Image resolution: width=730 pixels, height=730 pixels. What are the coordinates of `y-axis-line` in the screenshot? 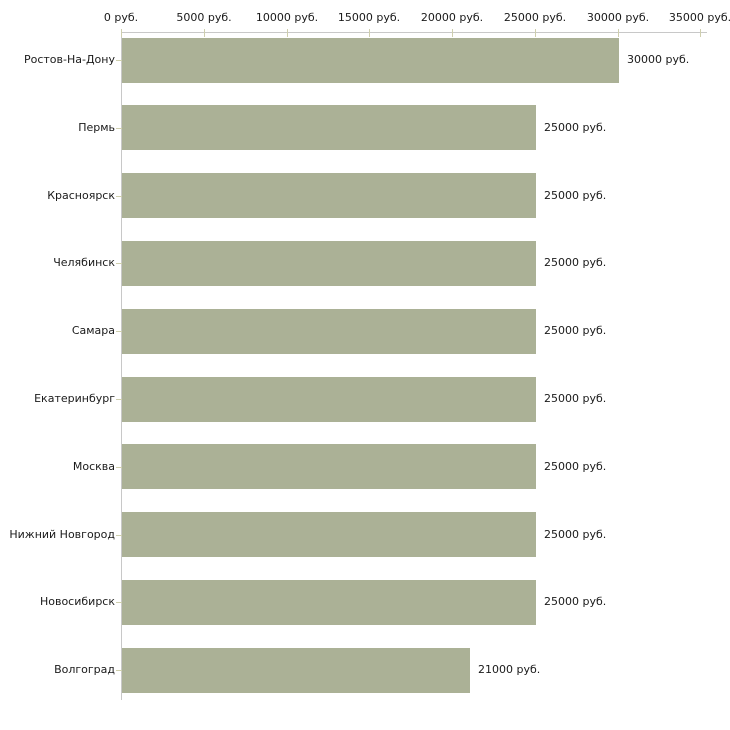 It's located at (121, 366).